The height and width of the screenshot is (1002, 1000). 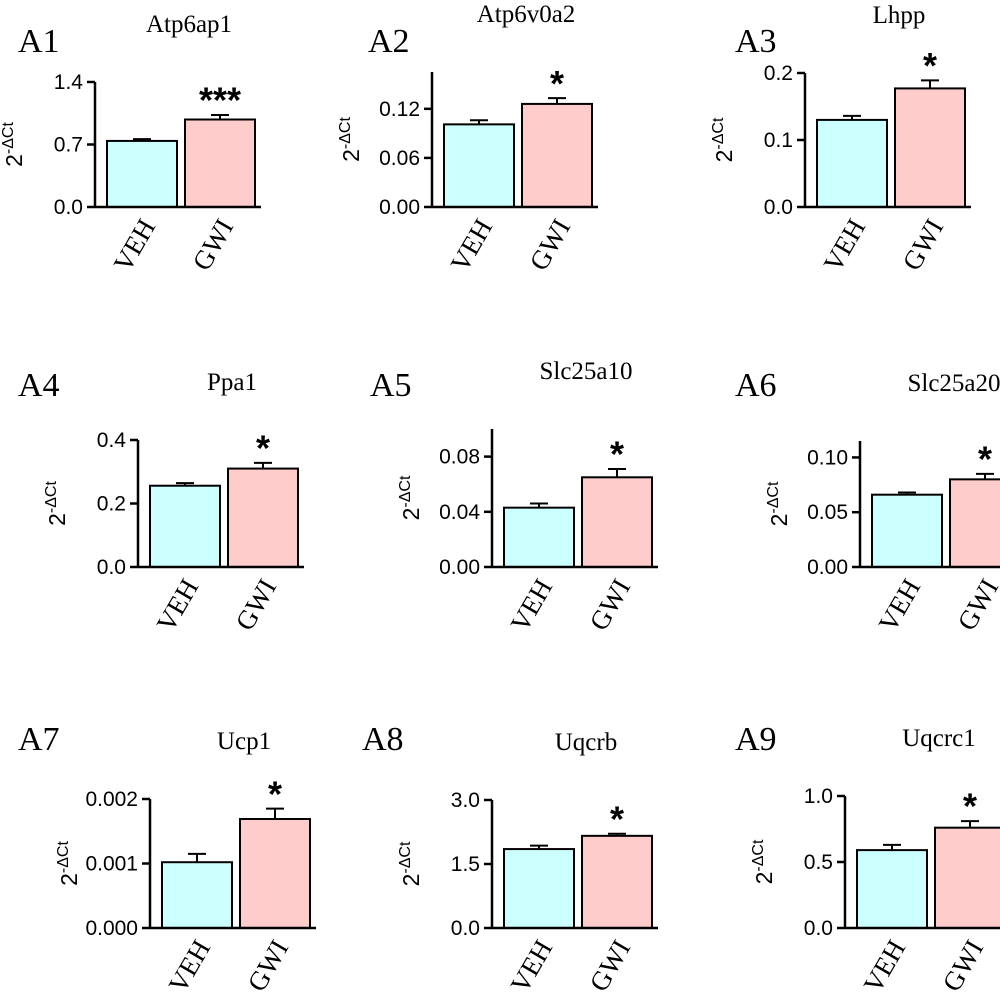 What do you see at coordinates (111, 928) in the screenshot?
I see `y-tick-label: 0.000` at bounding box center [111, 928].